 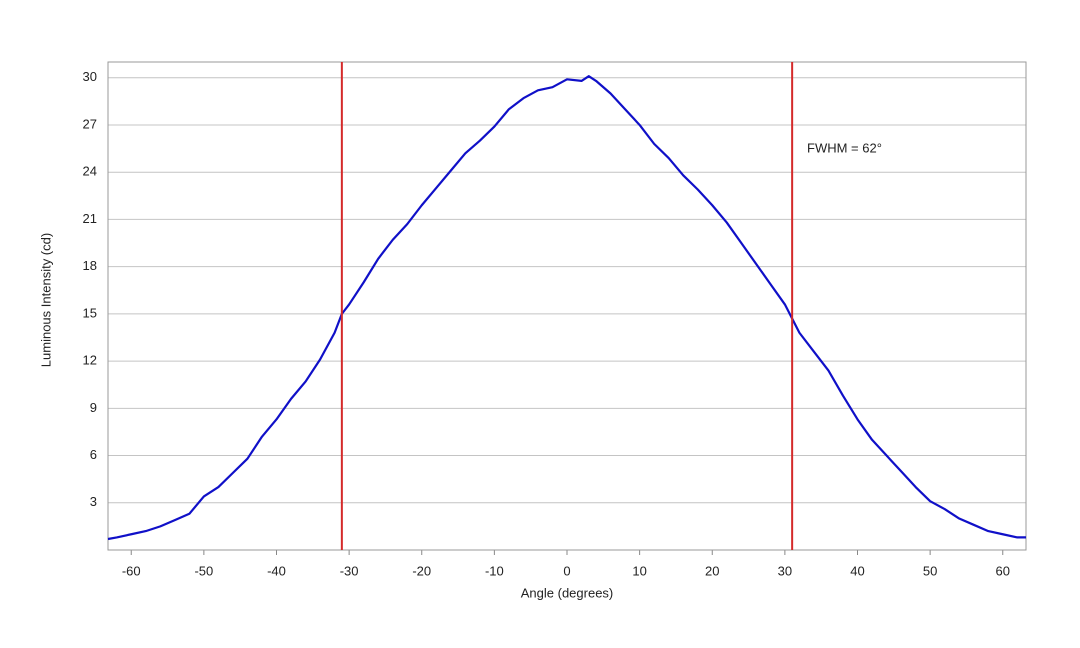 What do you see at coordinates (1003, 570) in the screenshot?
I see `x-tick-label: 60` at bounding box center [1003, 570].